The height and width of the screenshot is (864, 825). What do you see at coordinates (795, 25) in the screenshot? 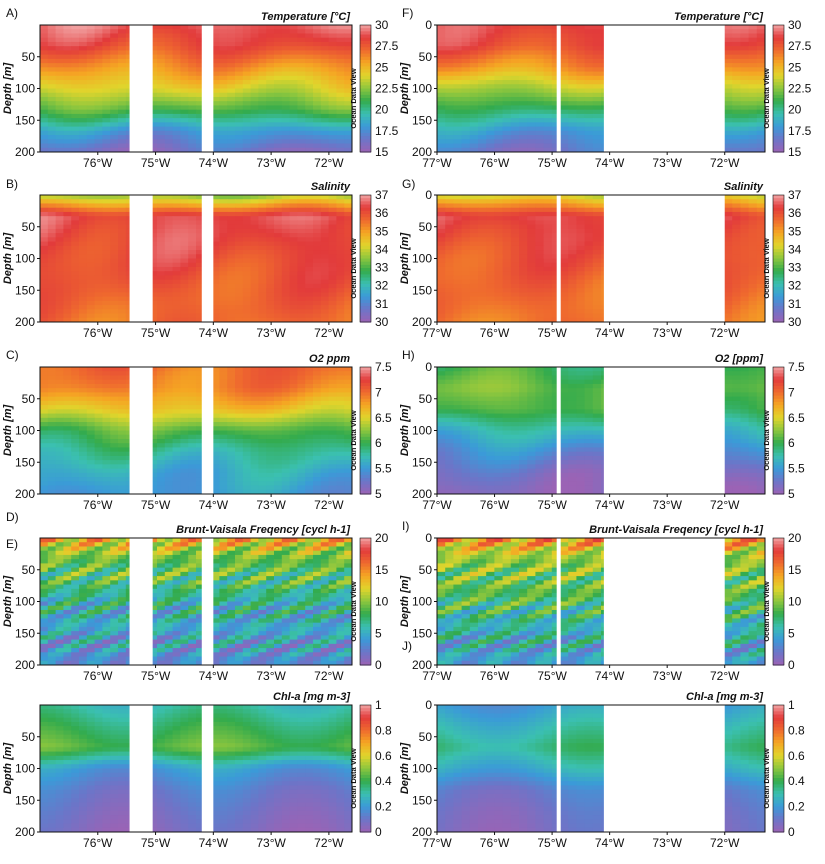
I see `colorbar-tick-label: 30` at bounding box center [795, 25].